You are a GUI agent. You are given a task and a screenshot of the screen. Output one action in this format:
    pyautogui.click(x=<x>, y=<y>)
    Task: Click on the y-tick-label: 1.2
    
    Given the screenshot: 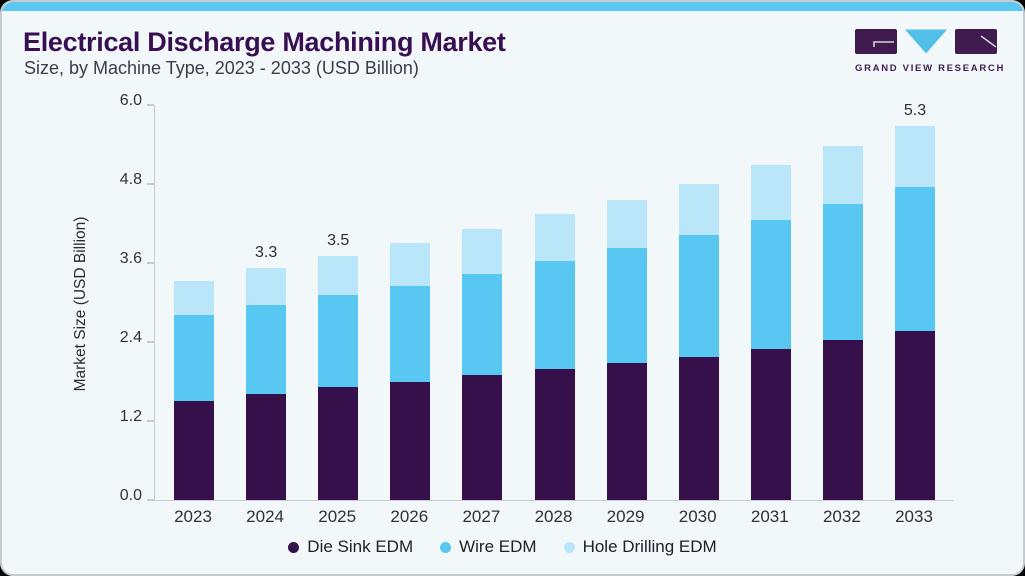 What is the action you would take?
    pyautogui.click(x=130, y=416)
    